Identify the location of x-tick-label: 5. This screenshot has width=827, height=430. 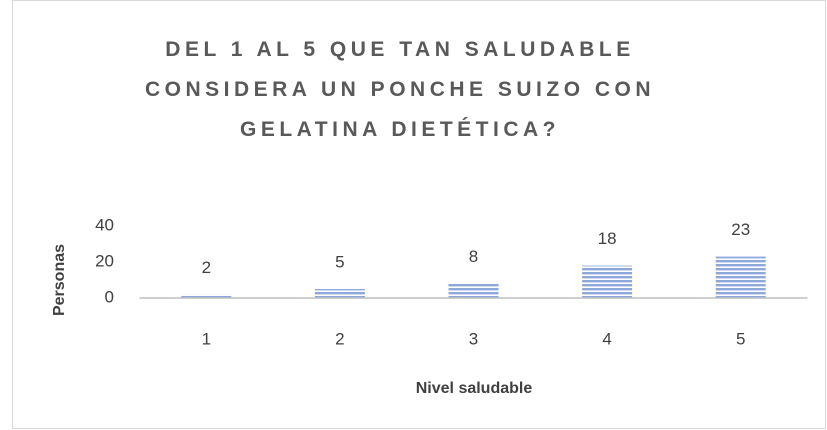
(740, 338).